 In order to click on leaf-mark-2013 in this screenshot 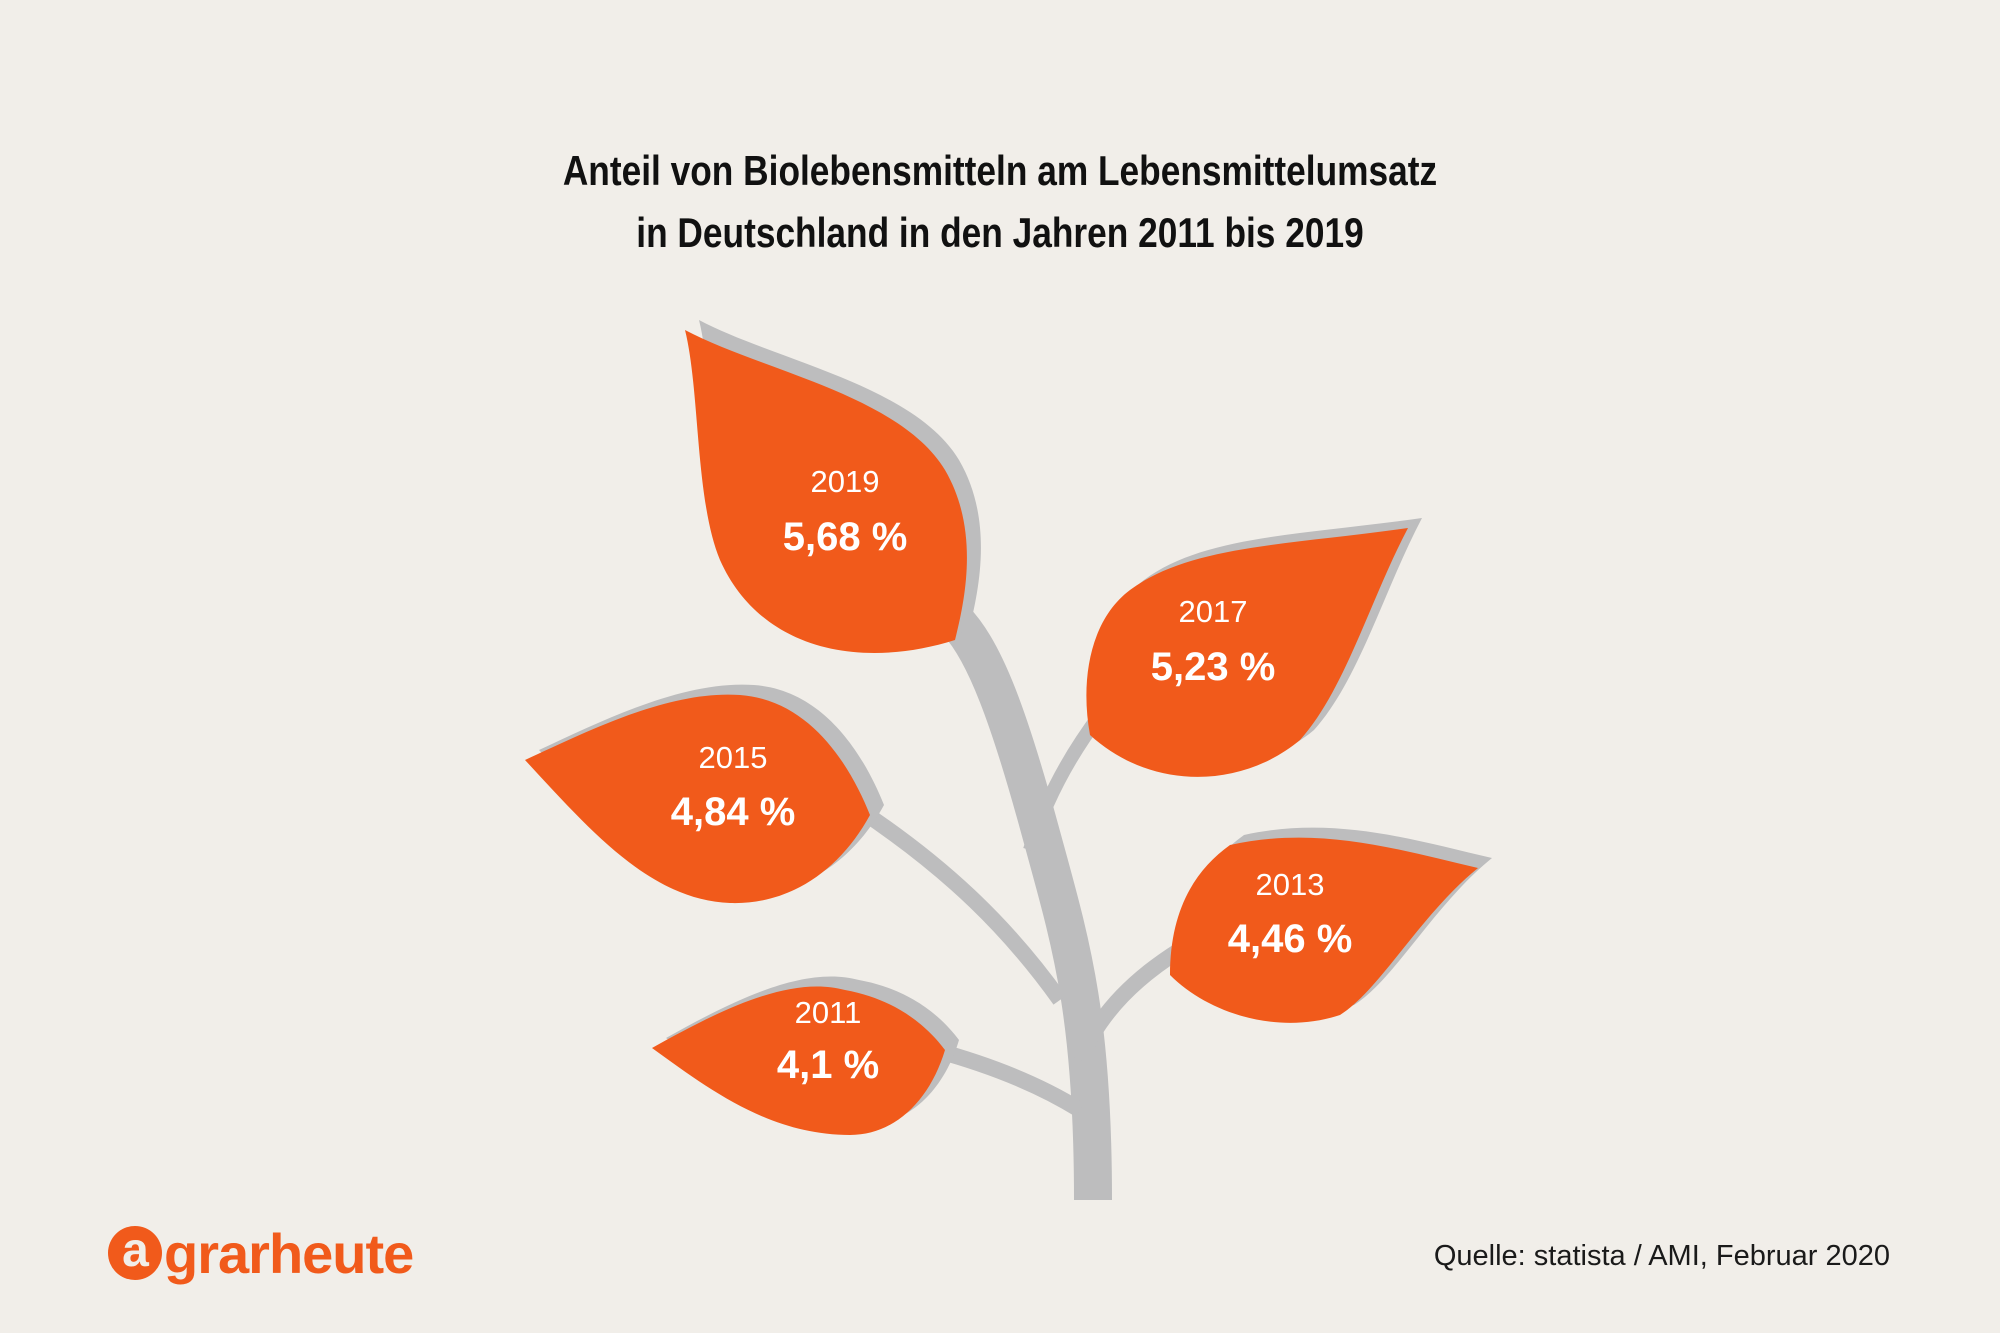, I will do `click(1324, 930)`.